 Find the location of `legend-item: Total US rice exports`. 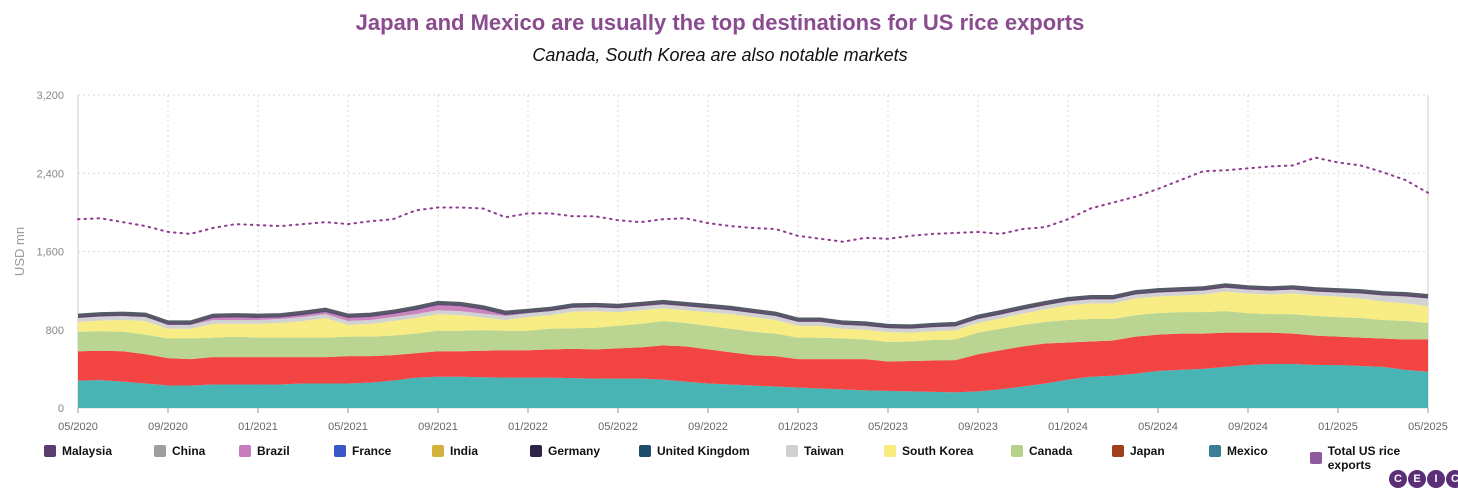

legend-item: Total US rice exports is located at coordinates (1377, 458).